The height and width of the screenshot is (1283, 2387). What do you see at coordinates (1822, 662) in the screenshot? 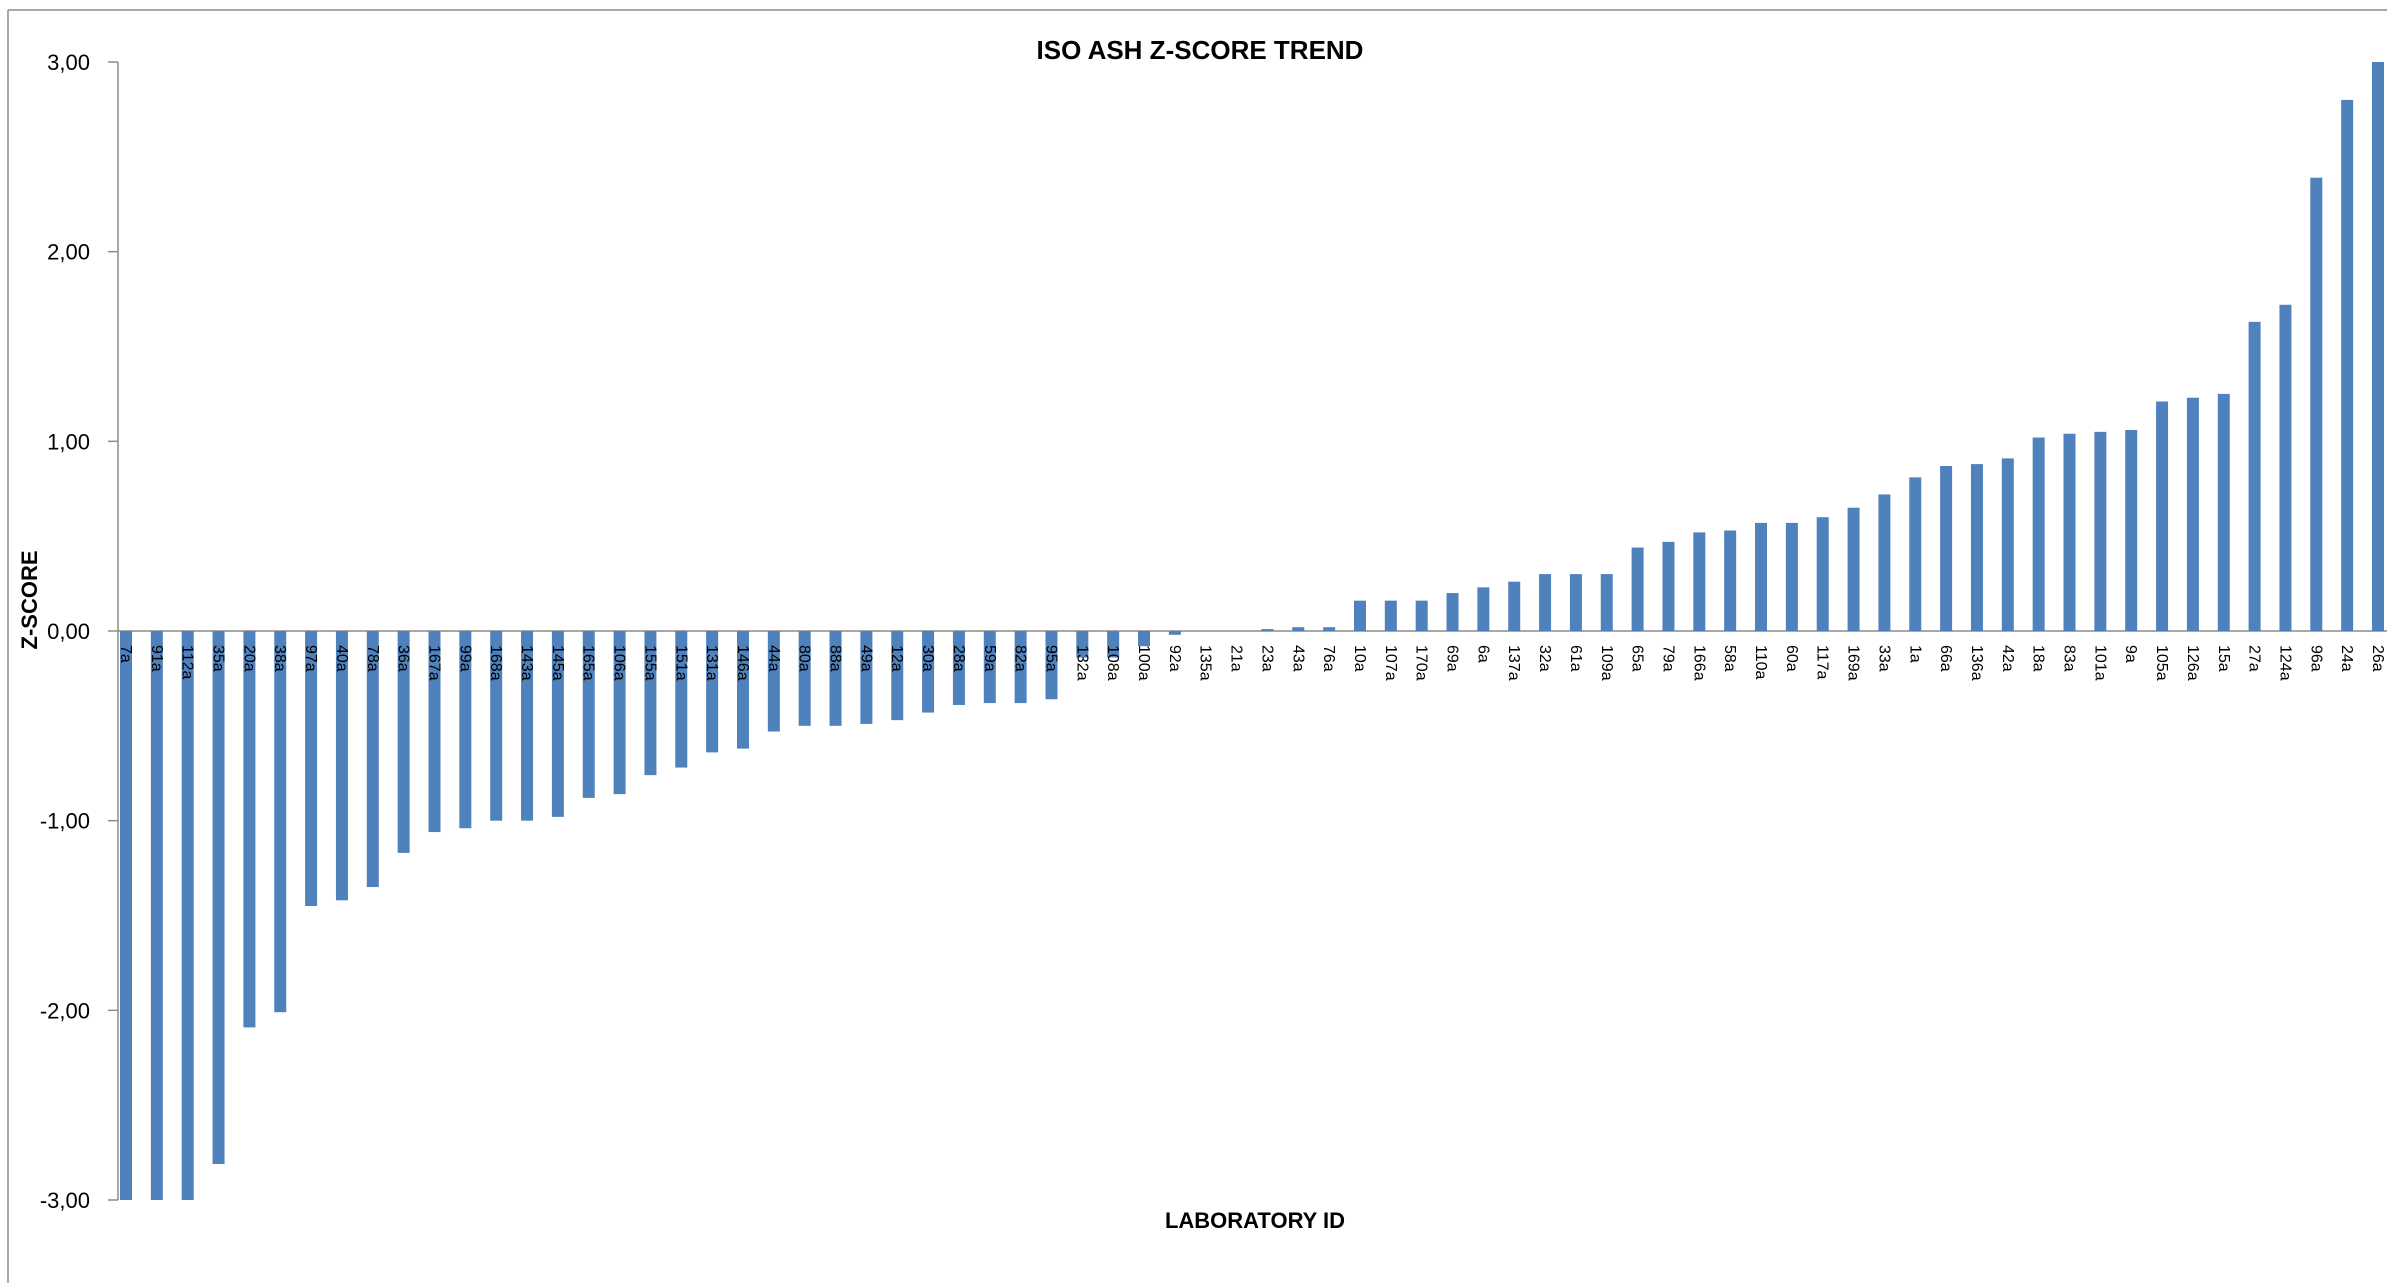
I see `x-tick-label: 117a` at bounding box center [1822, 662].